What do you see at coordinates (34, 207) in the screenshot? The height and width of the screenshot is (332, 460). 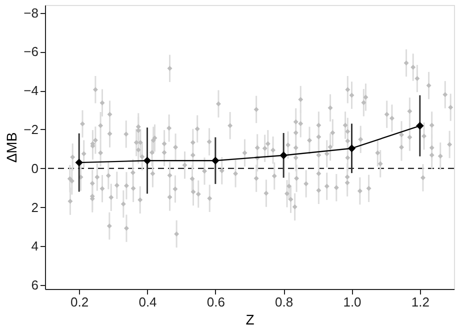 I see `y-tick-label: 2` at bounding box center [34, 207].